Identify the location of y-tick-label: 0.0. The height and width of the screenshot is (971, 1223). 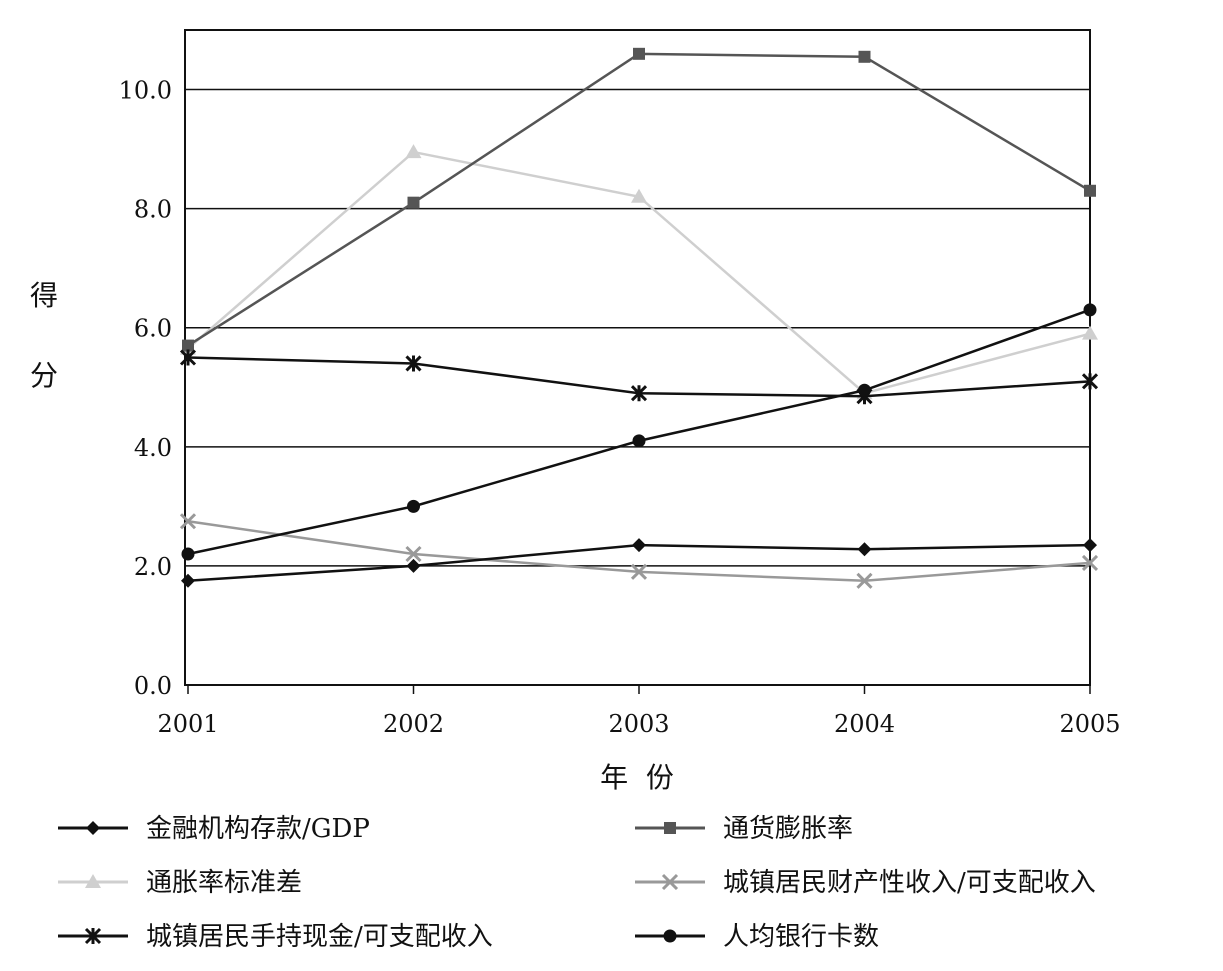
(153, 686).